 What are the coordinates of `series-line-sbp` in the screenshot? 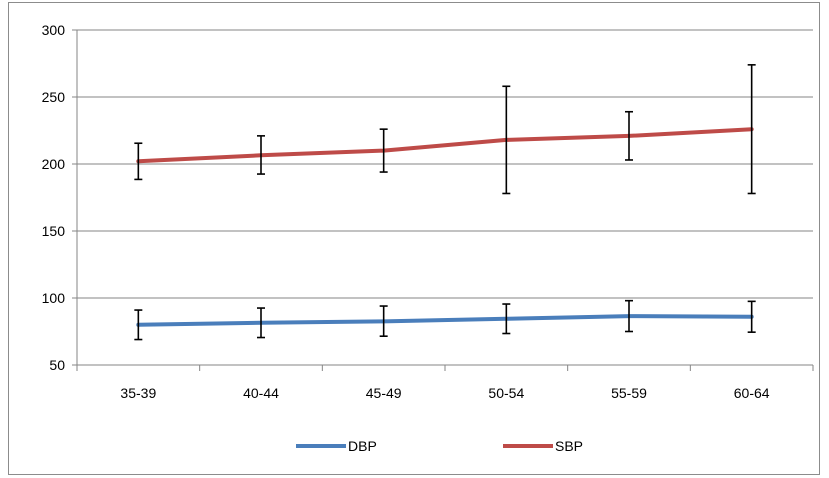 It's located at (445, 145).